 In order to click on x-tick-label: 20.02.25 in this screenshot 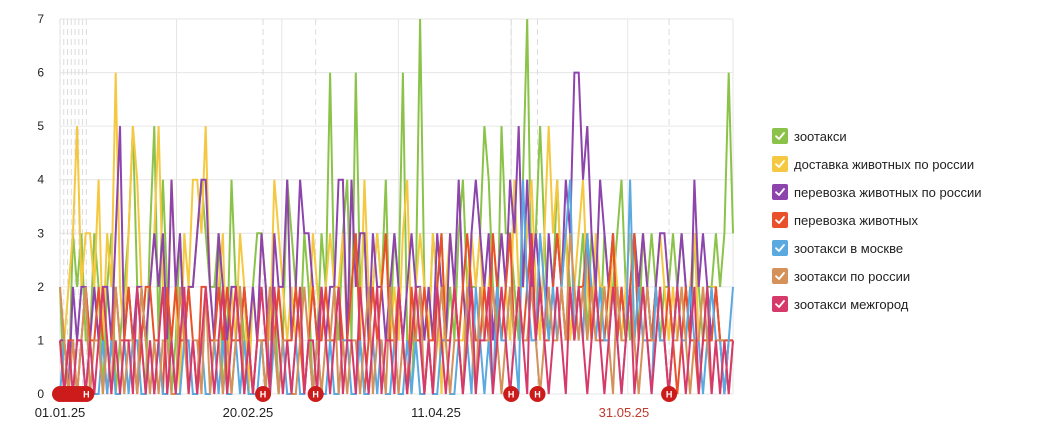, I will do `click(248, 412)`.